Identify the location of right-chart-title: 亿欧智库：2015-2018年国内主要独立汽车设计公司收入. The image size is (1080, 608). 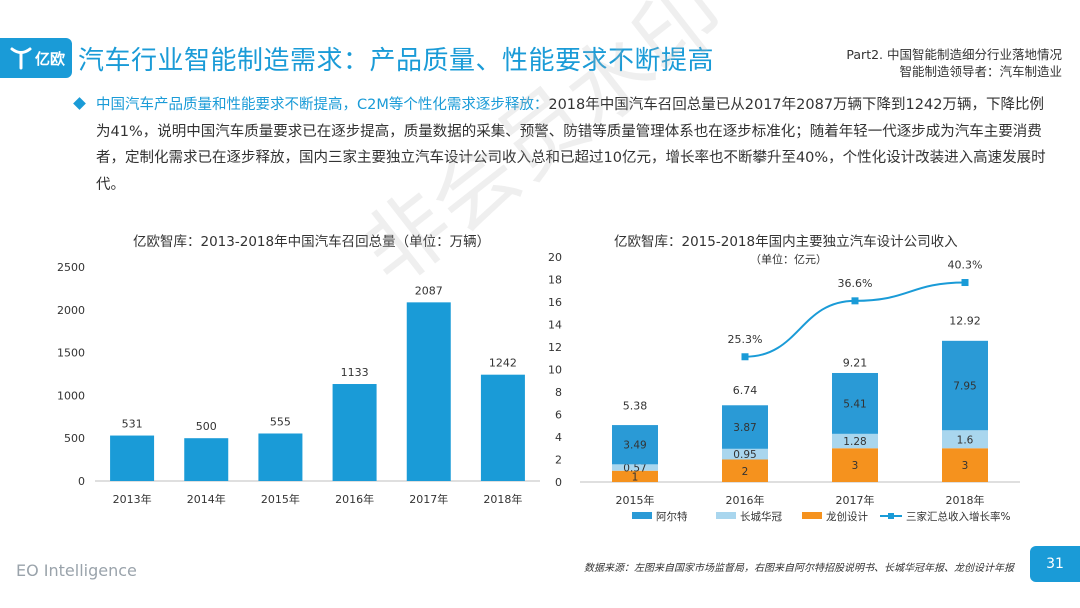
(786, 242).